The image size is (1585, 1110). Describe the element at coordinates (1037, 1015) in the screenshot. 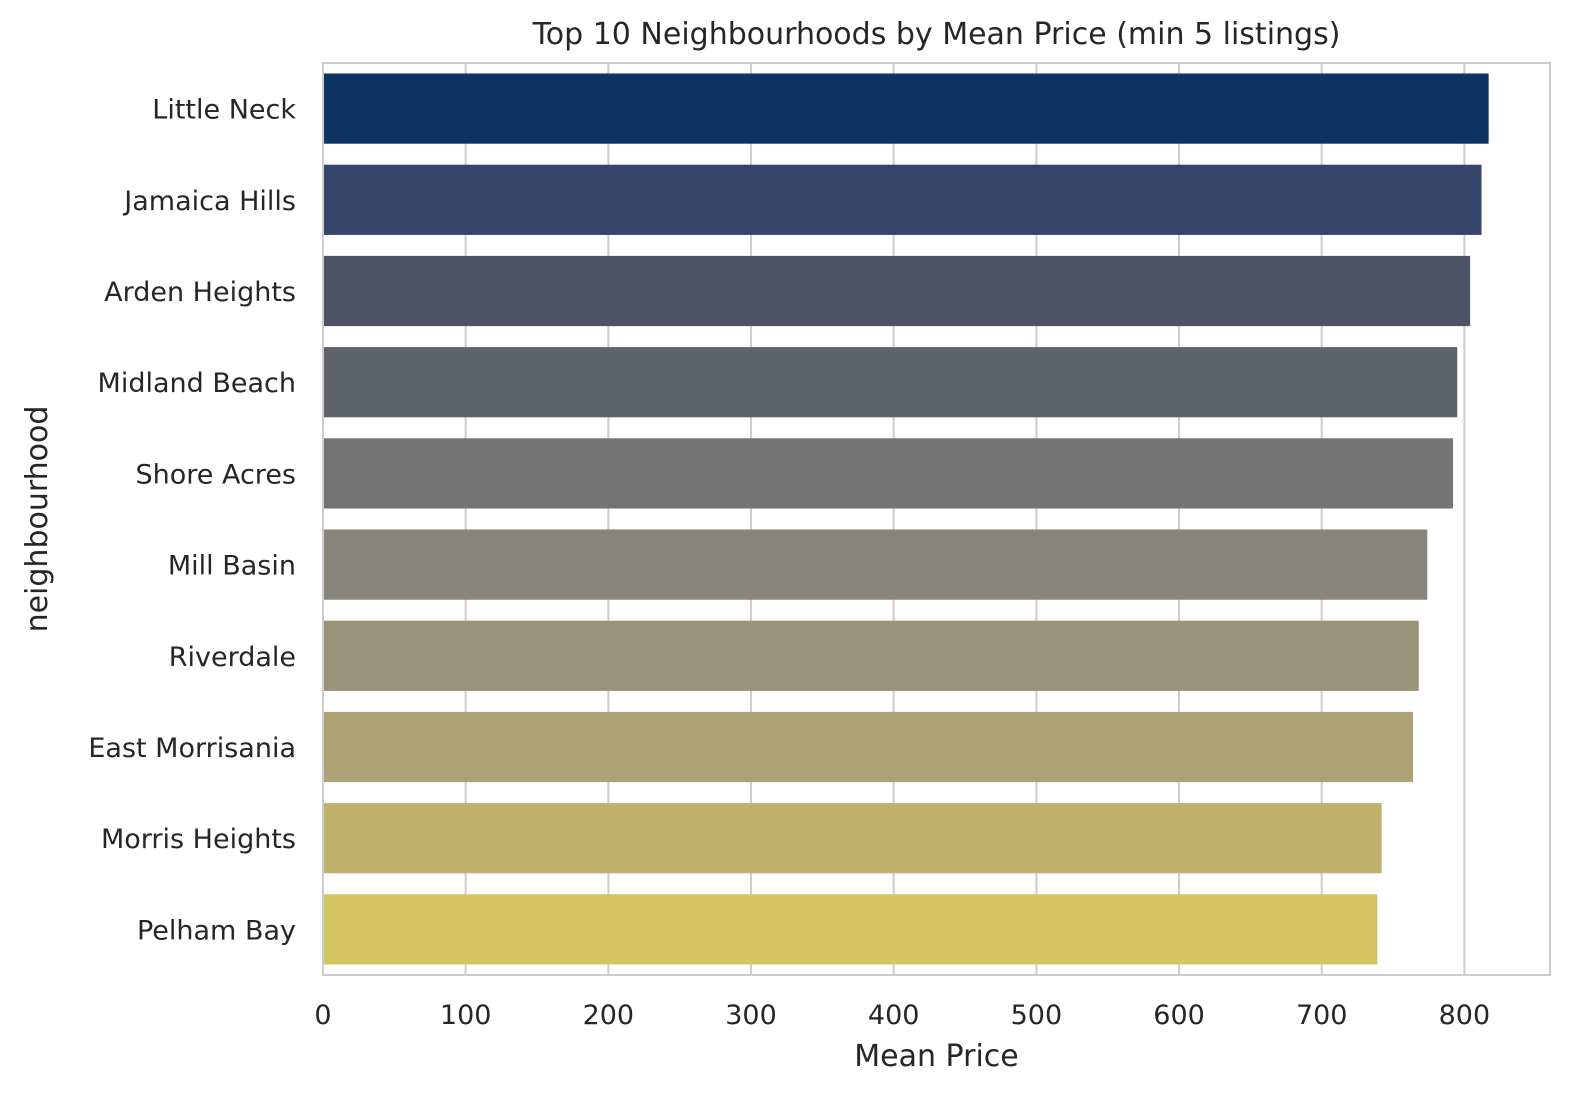

I see `x-tick-label: 500` at that location.